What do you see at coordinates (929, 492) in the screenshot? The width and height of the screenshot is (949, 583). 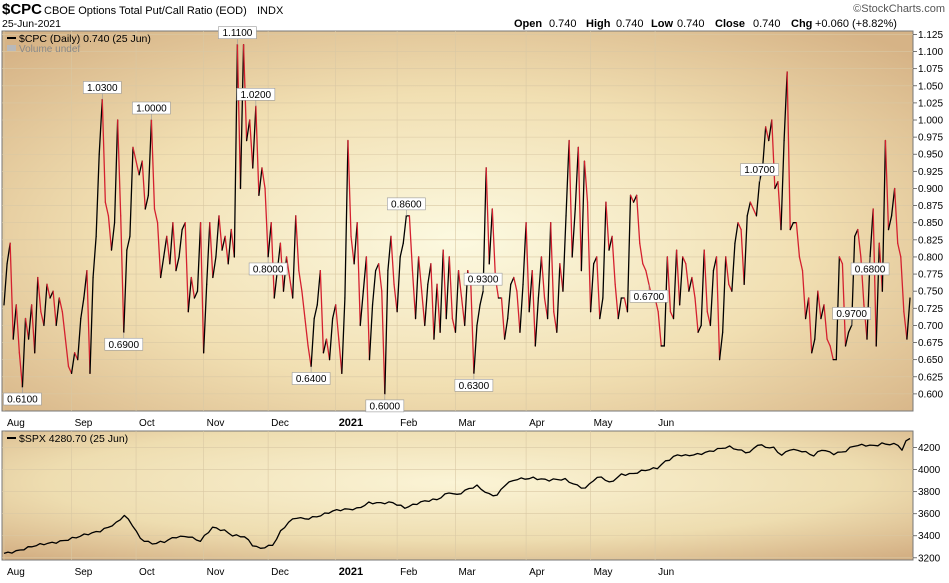 I see `spx-y-tick-label: 3800` at bounding box center [929, 492].